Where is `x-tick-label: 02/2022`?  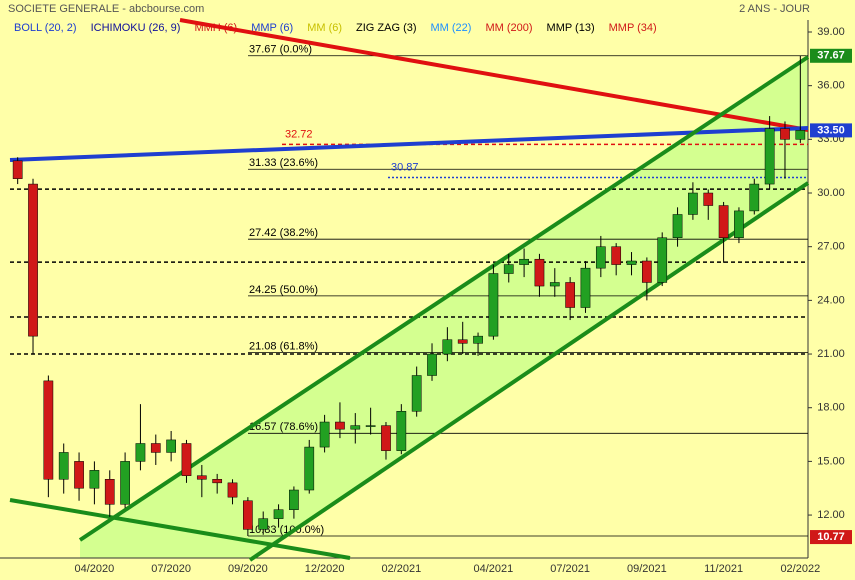 x-tick-label: 02/2022 is located at coordinates (800, 569).